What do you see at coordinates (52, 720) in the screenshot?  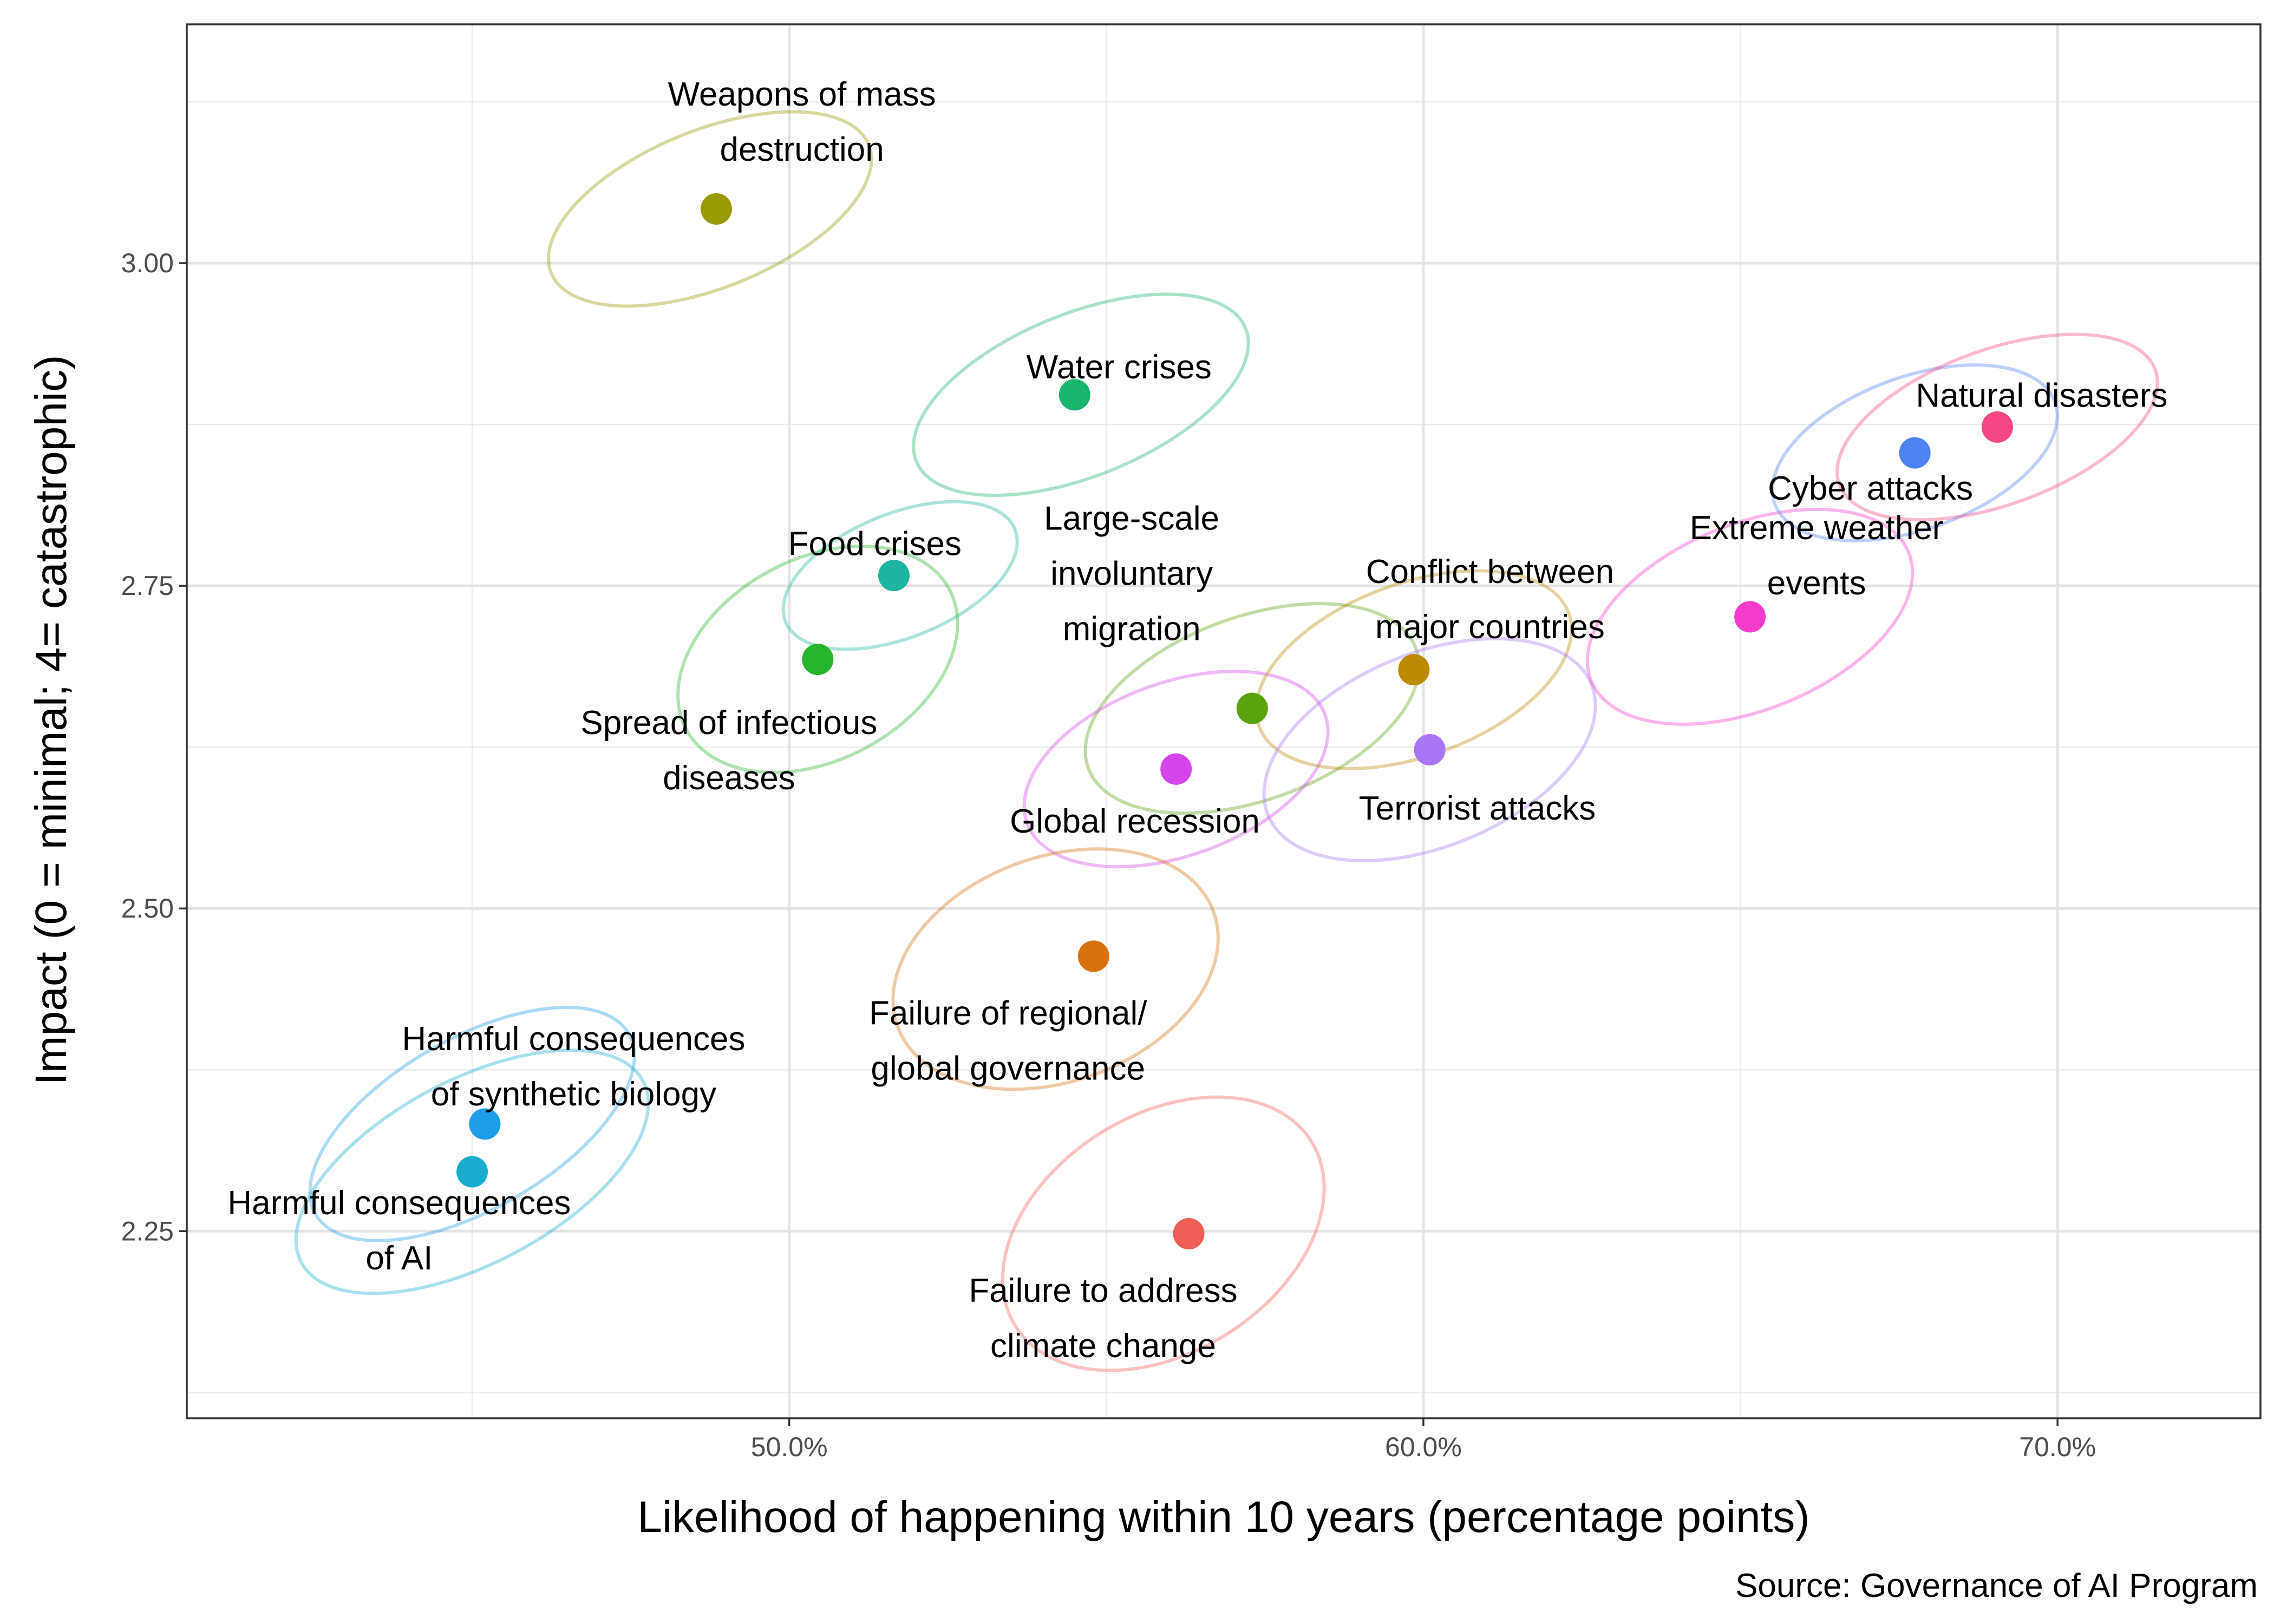 I see `y-axis-title: Impact (0 = minimal; 4= catastrophic)` at bounding box center [52, 720].